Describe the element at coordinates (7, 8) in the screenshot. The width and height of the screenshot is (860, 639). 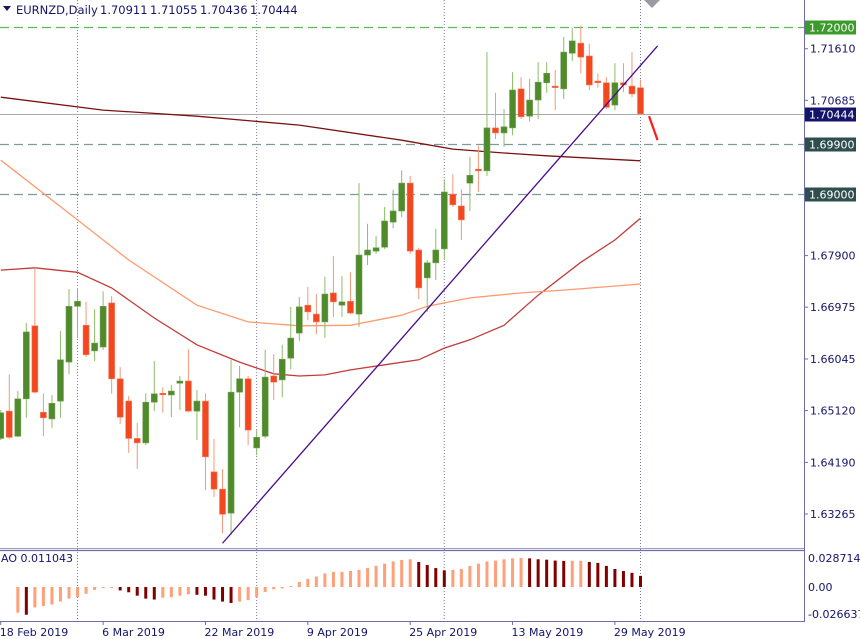
I see `triangle-down-icon` at that location.